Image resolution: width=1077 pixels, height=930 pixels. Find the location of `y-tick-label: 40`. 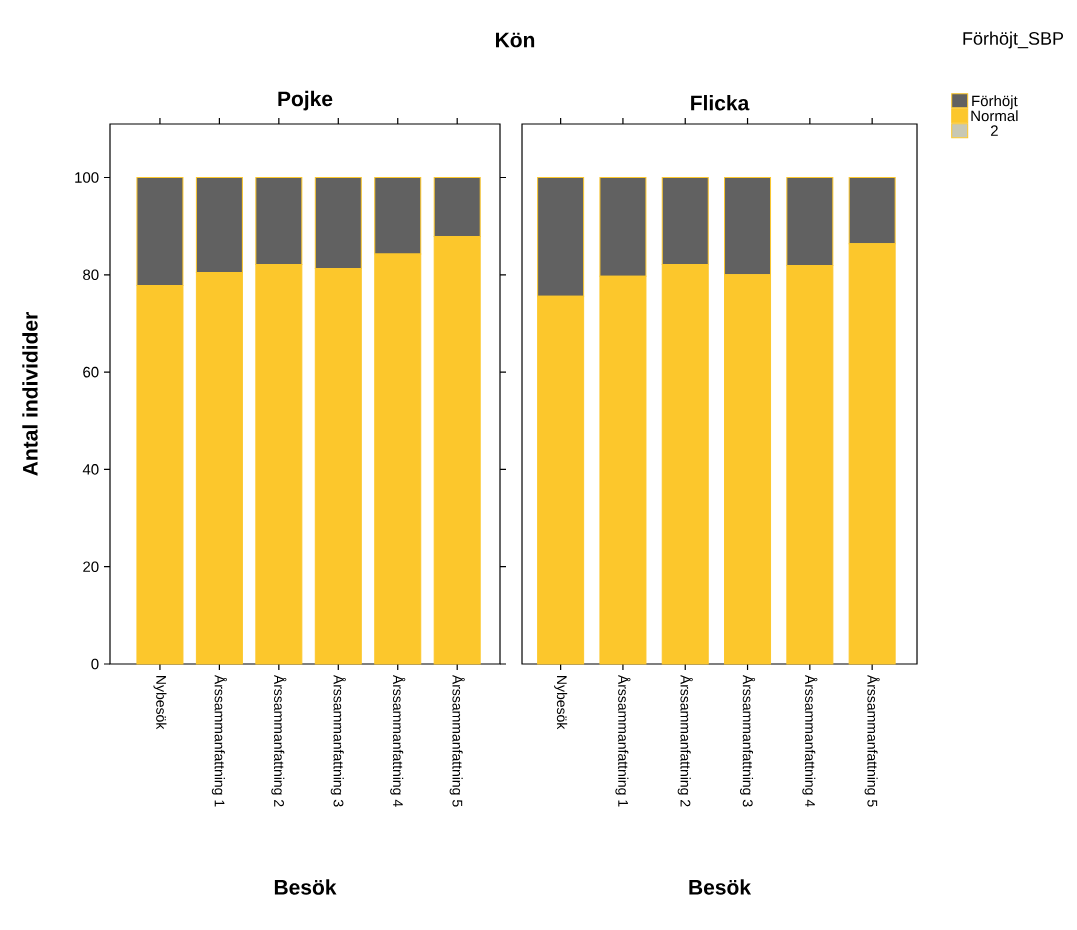

y-tick-label: 40 is located at coordinates (90, 469).